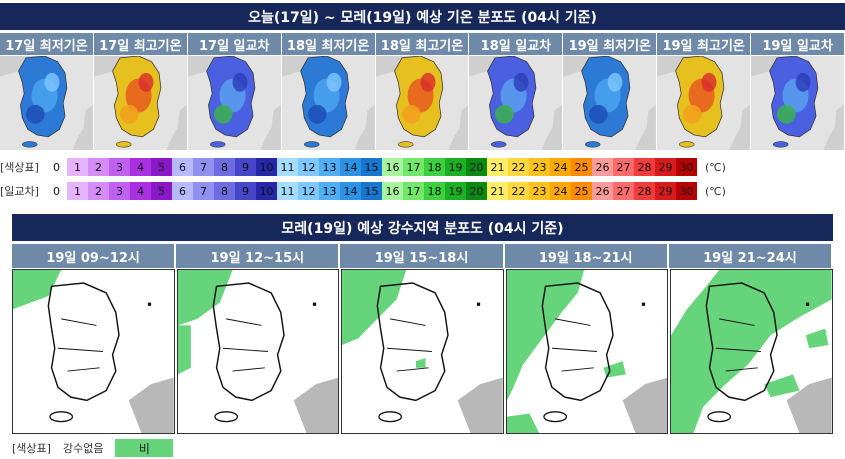 The height and width of the screenshot is (459, 845). What do you see at coordinates (47, 44) in the screenshot?
I see `panel-label: 17일 최저기온` at bounding box center [47, 44].